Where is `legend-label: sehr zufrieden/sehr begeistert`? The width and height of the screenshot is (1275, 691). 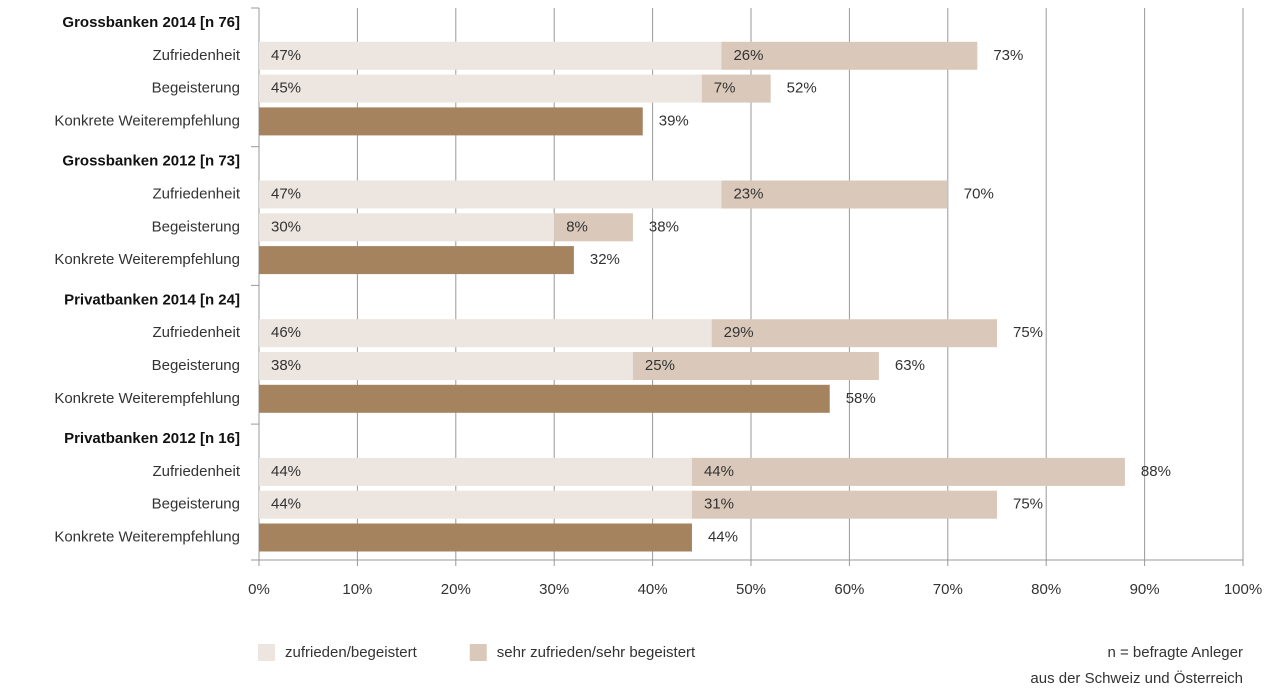 legend-label: sehr zufrieden/sehr begeistert is located at coordinates (596, 652).